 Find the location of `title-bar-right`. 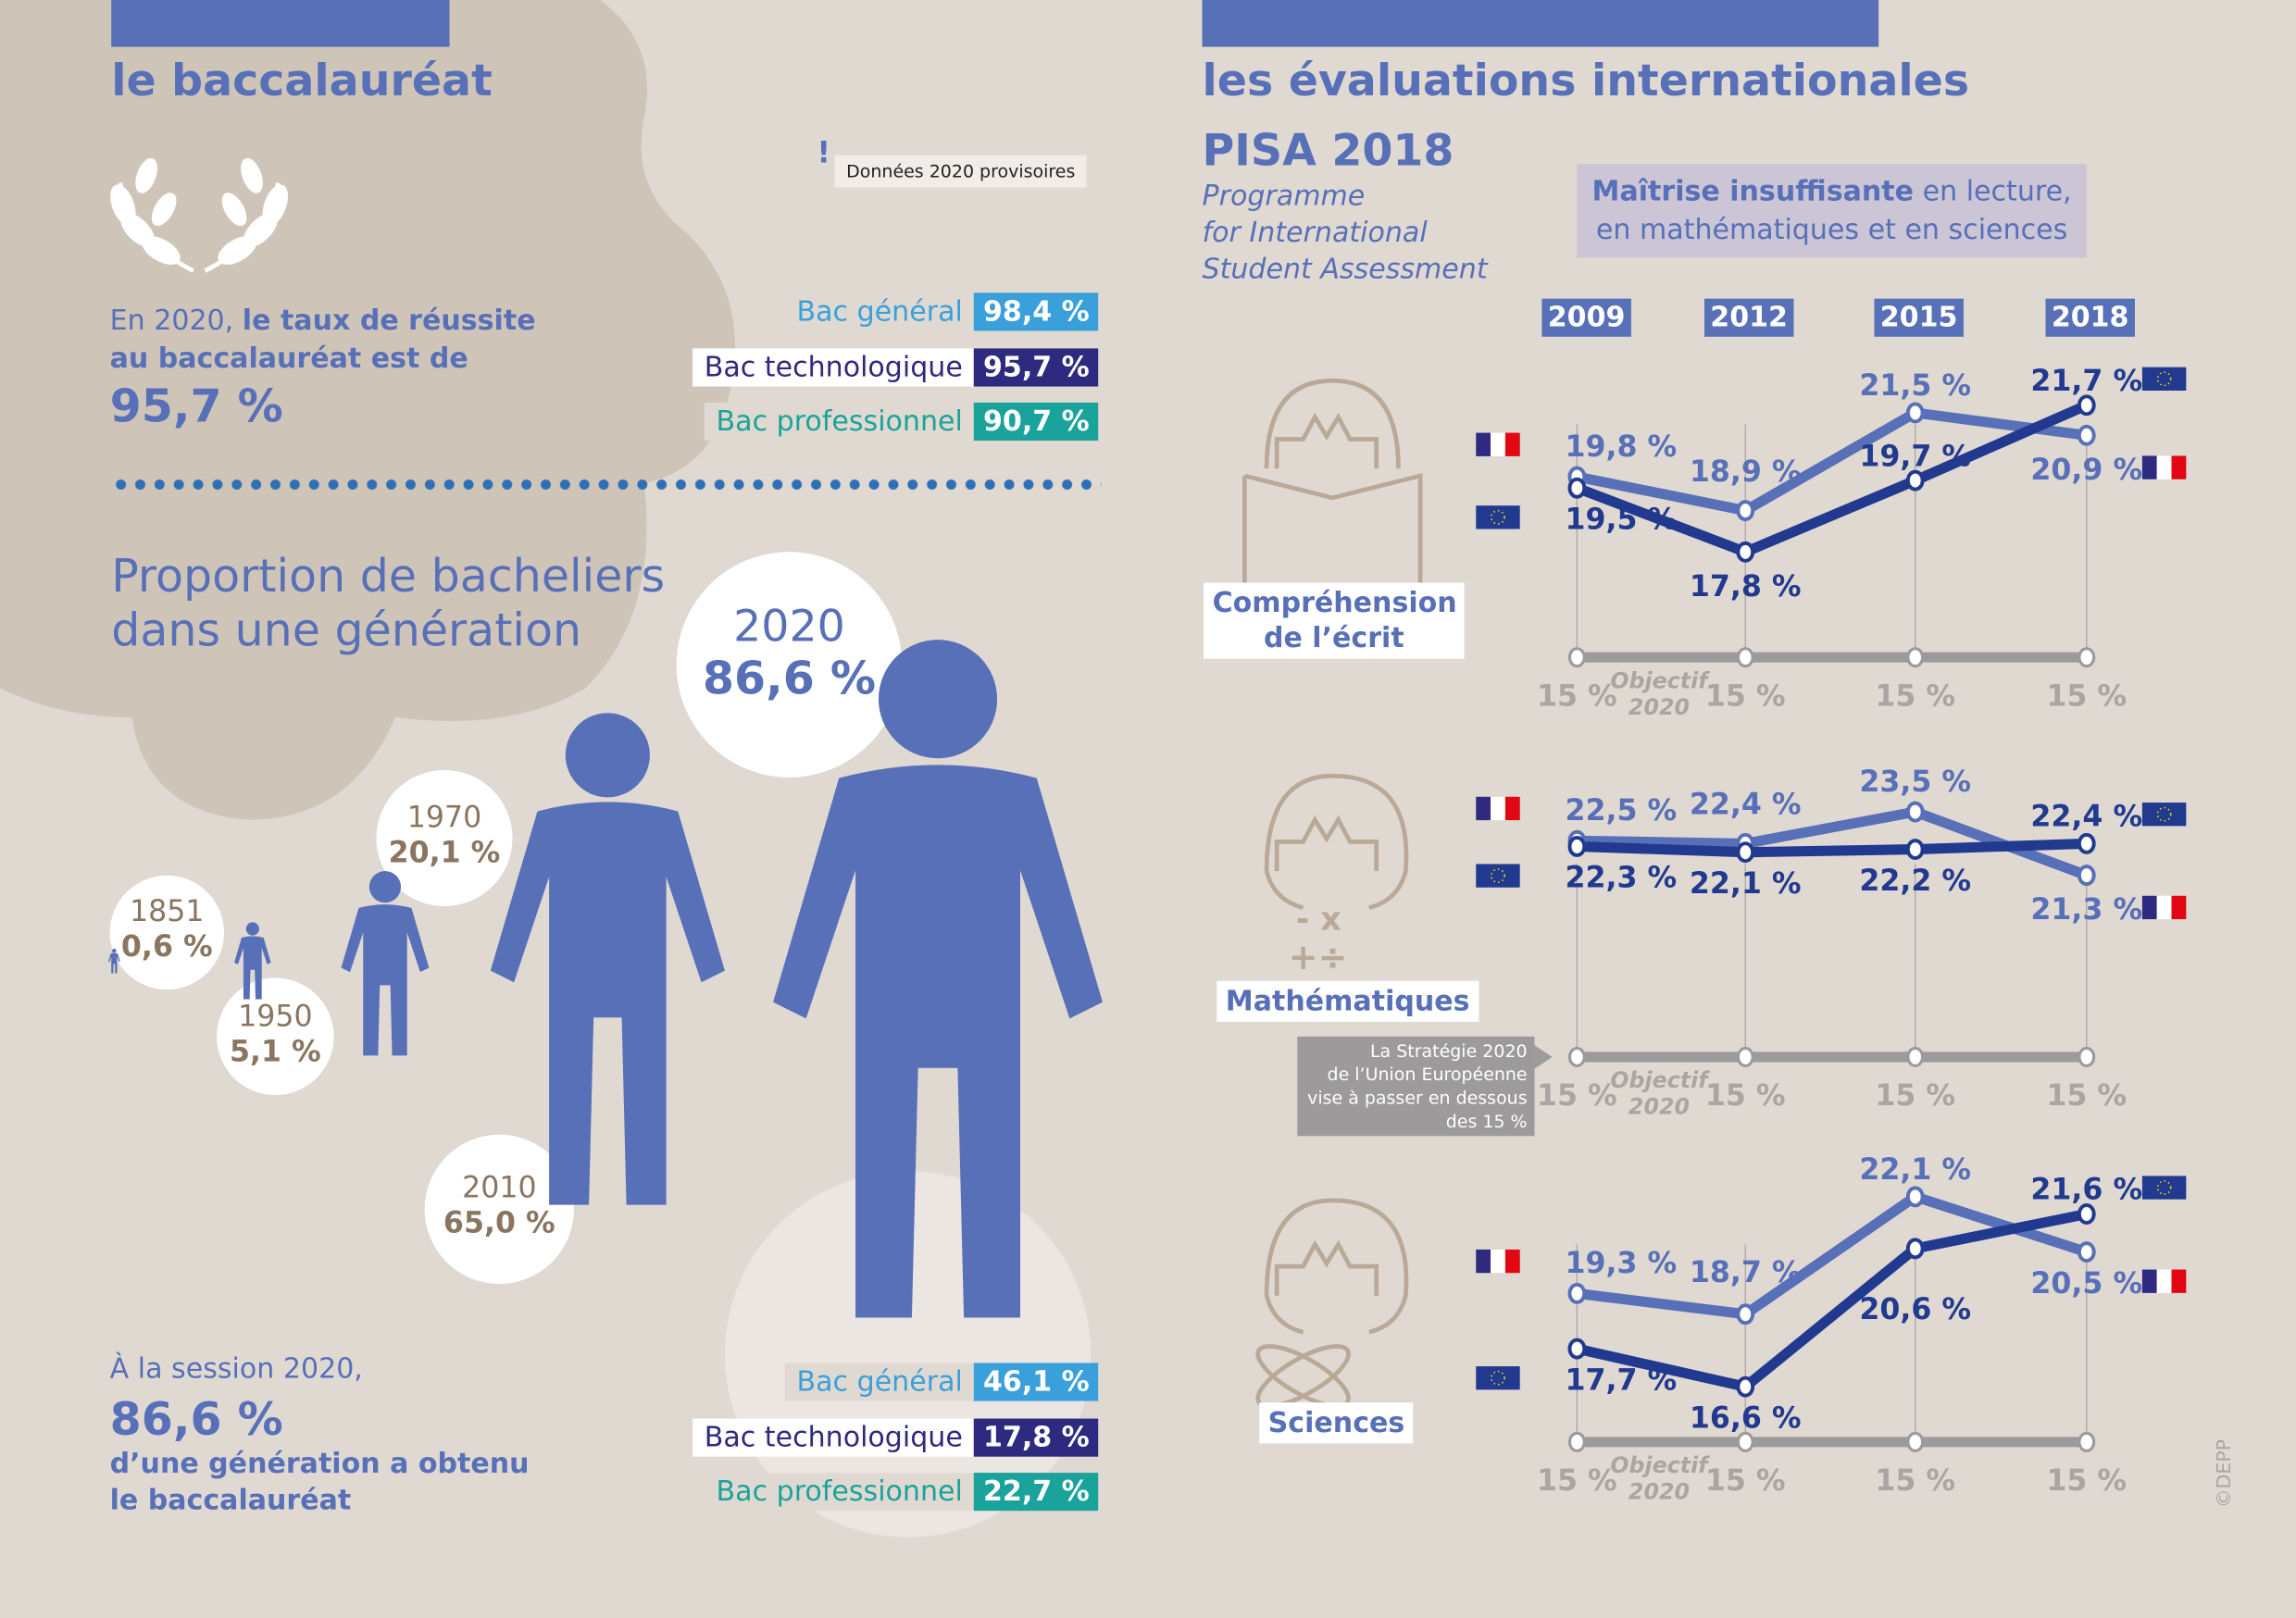

title-bar-right is located at coordinates (1540, 23).